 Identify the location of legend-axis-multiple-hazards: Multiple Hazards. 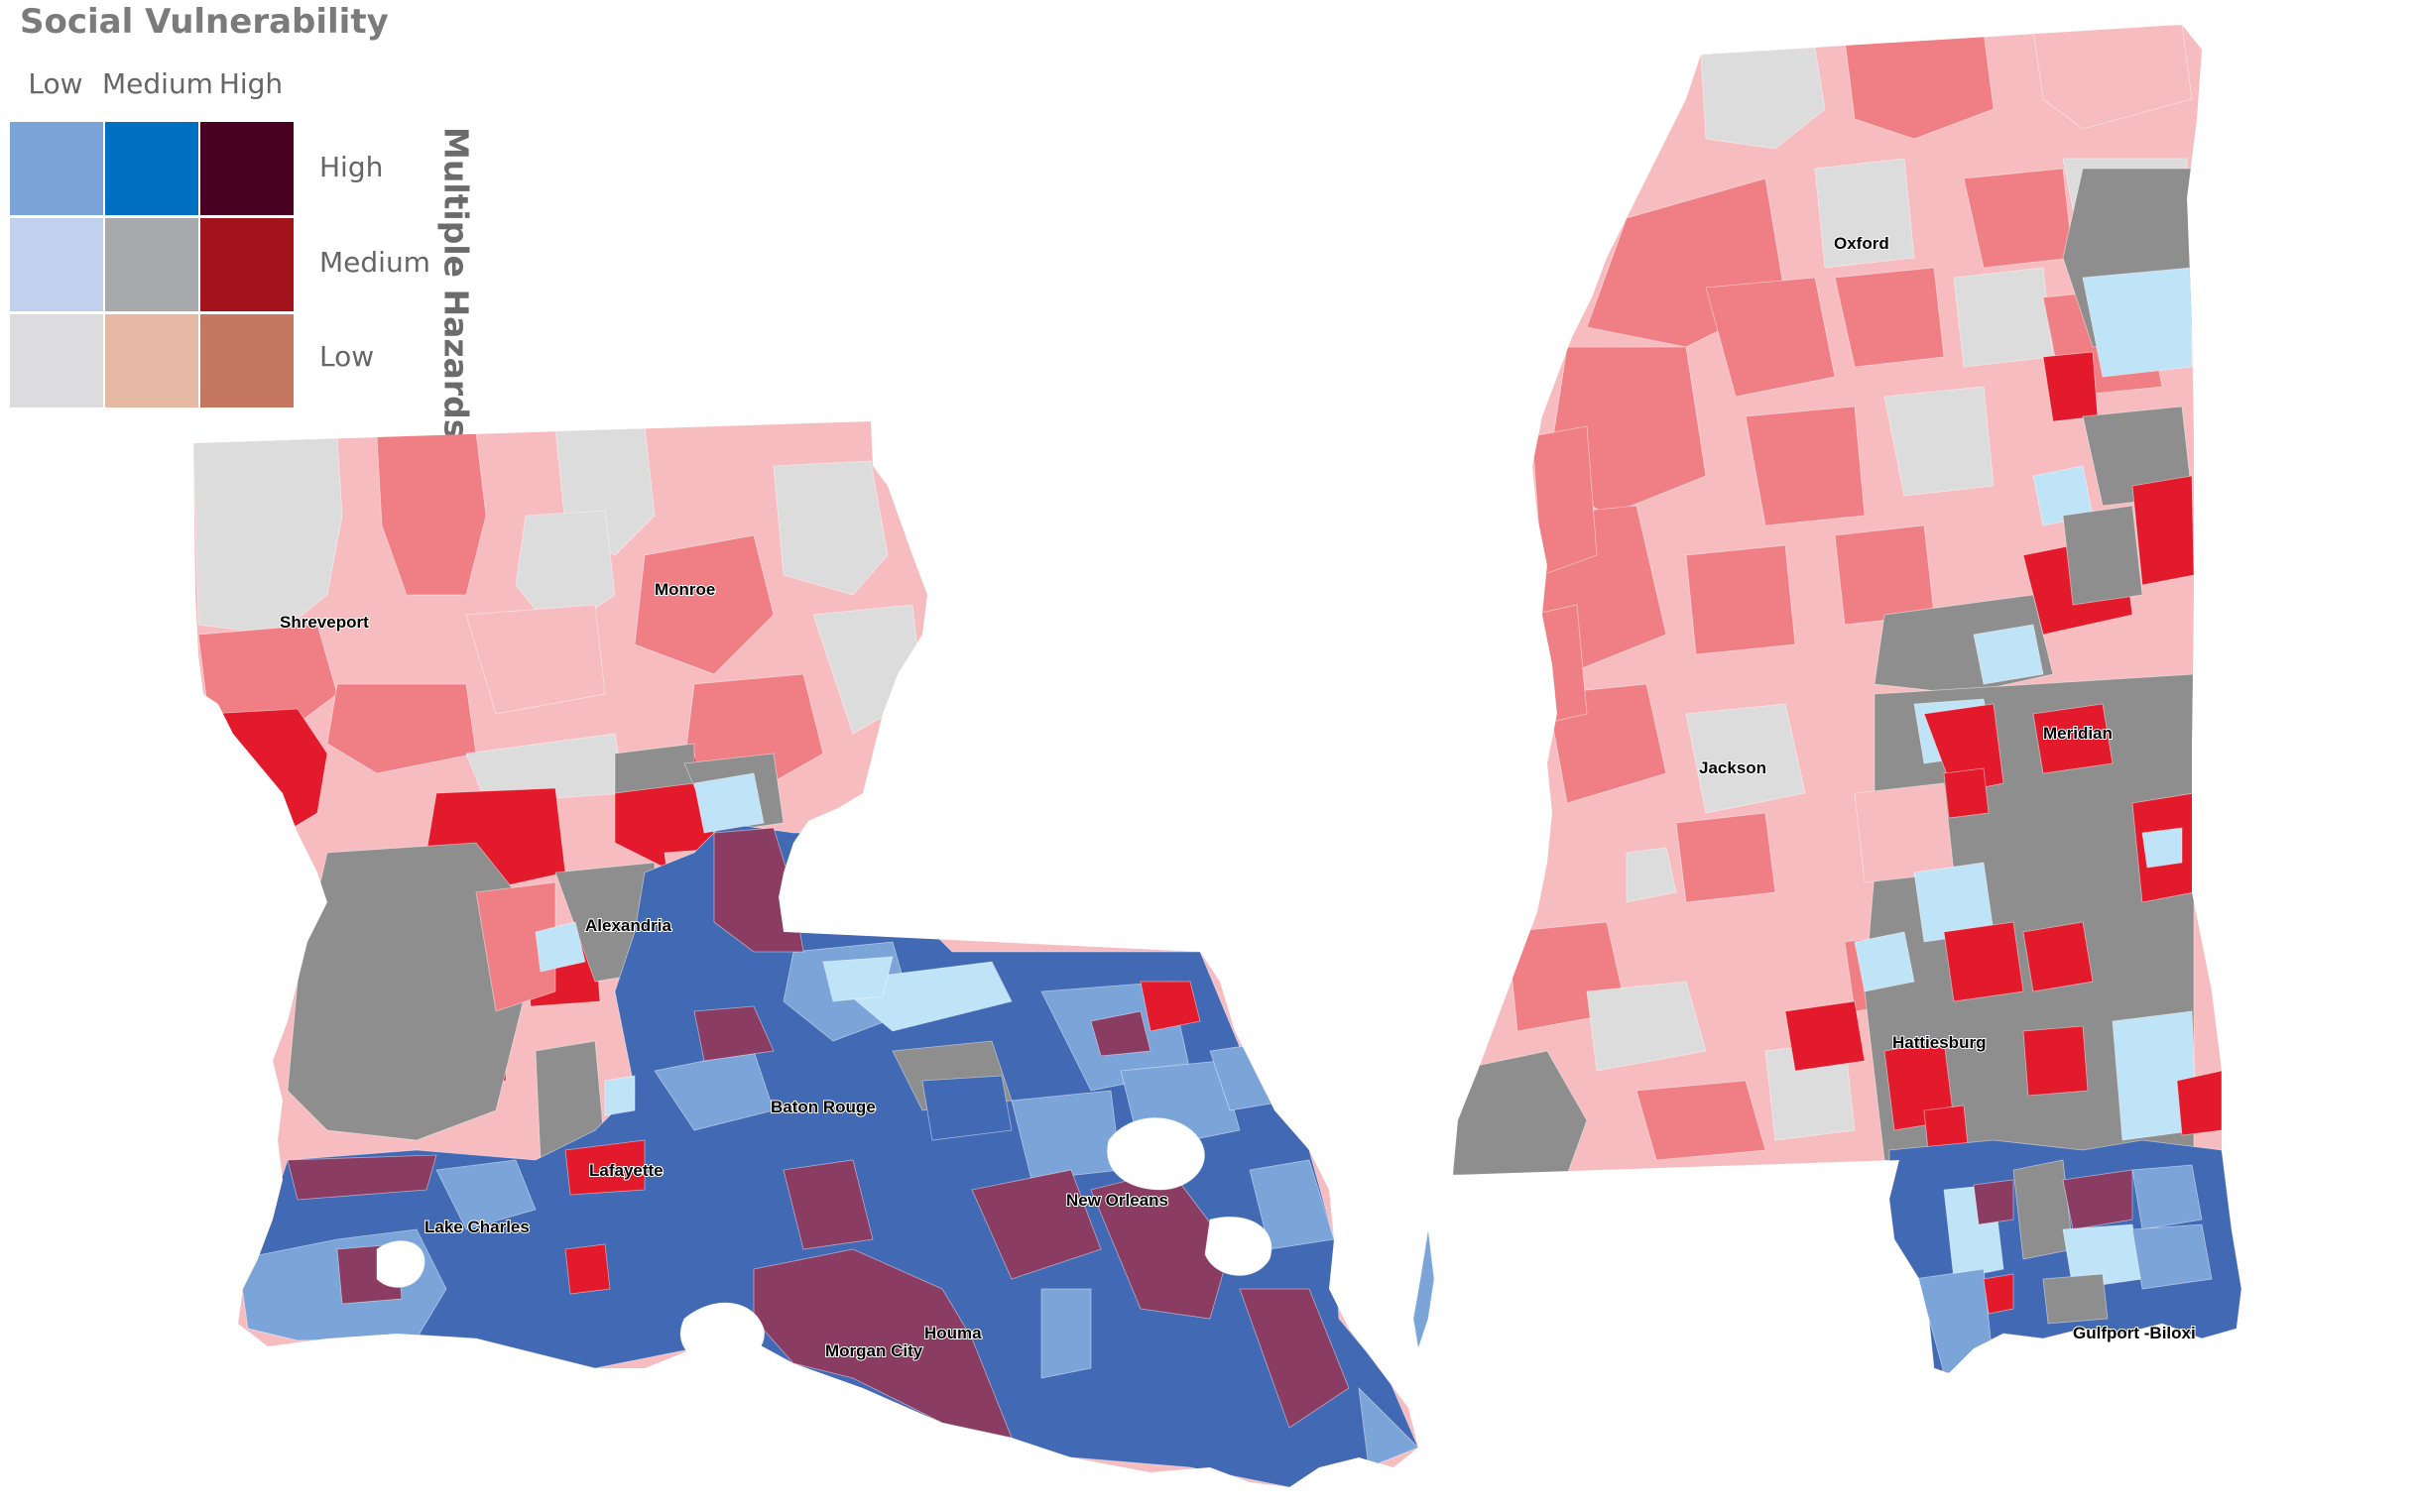
(456, 282).